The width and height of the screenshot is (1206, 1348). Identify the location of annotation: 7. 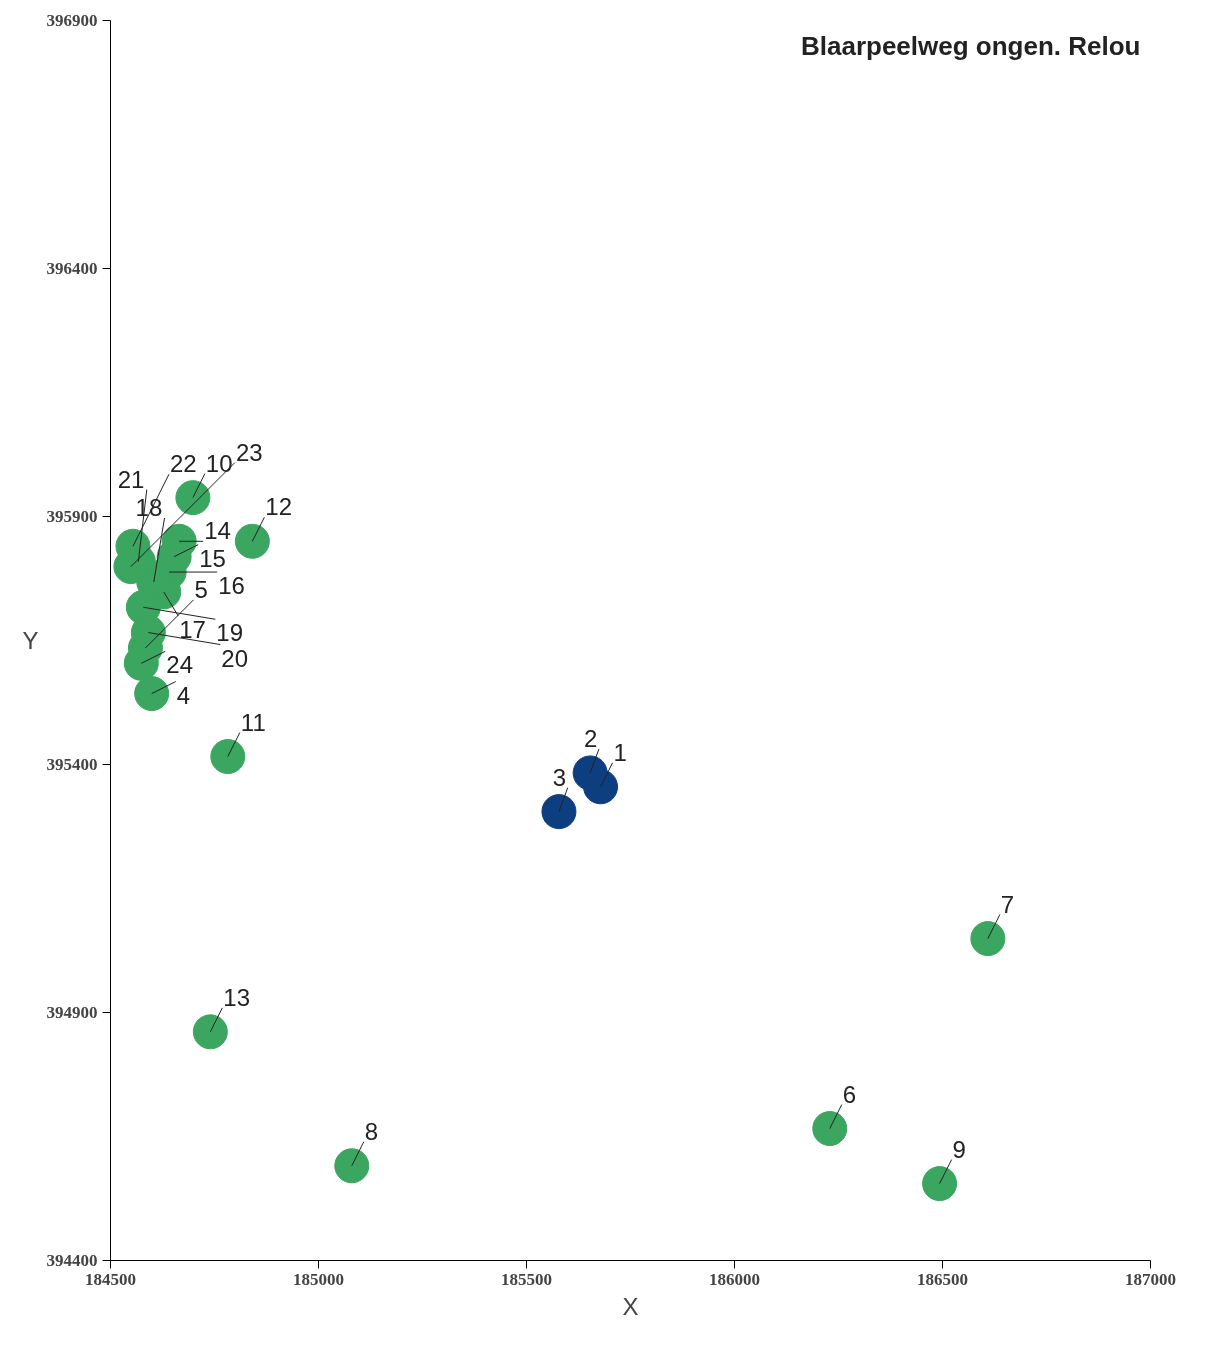
(1007, 904).